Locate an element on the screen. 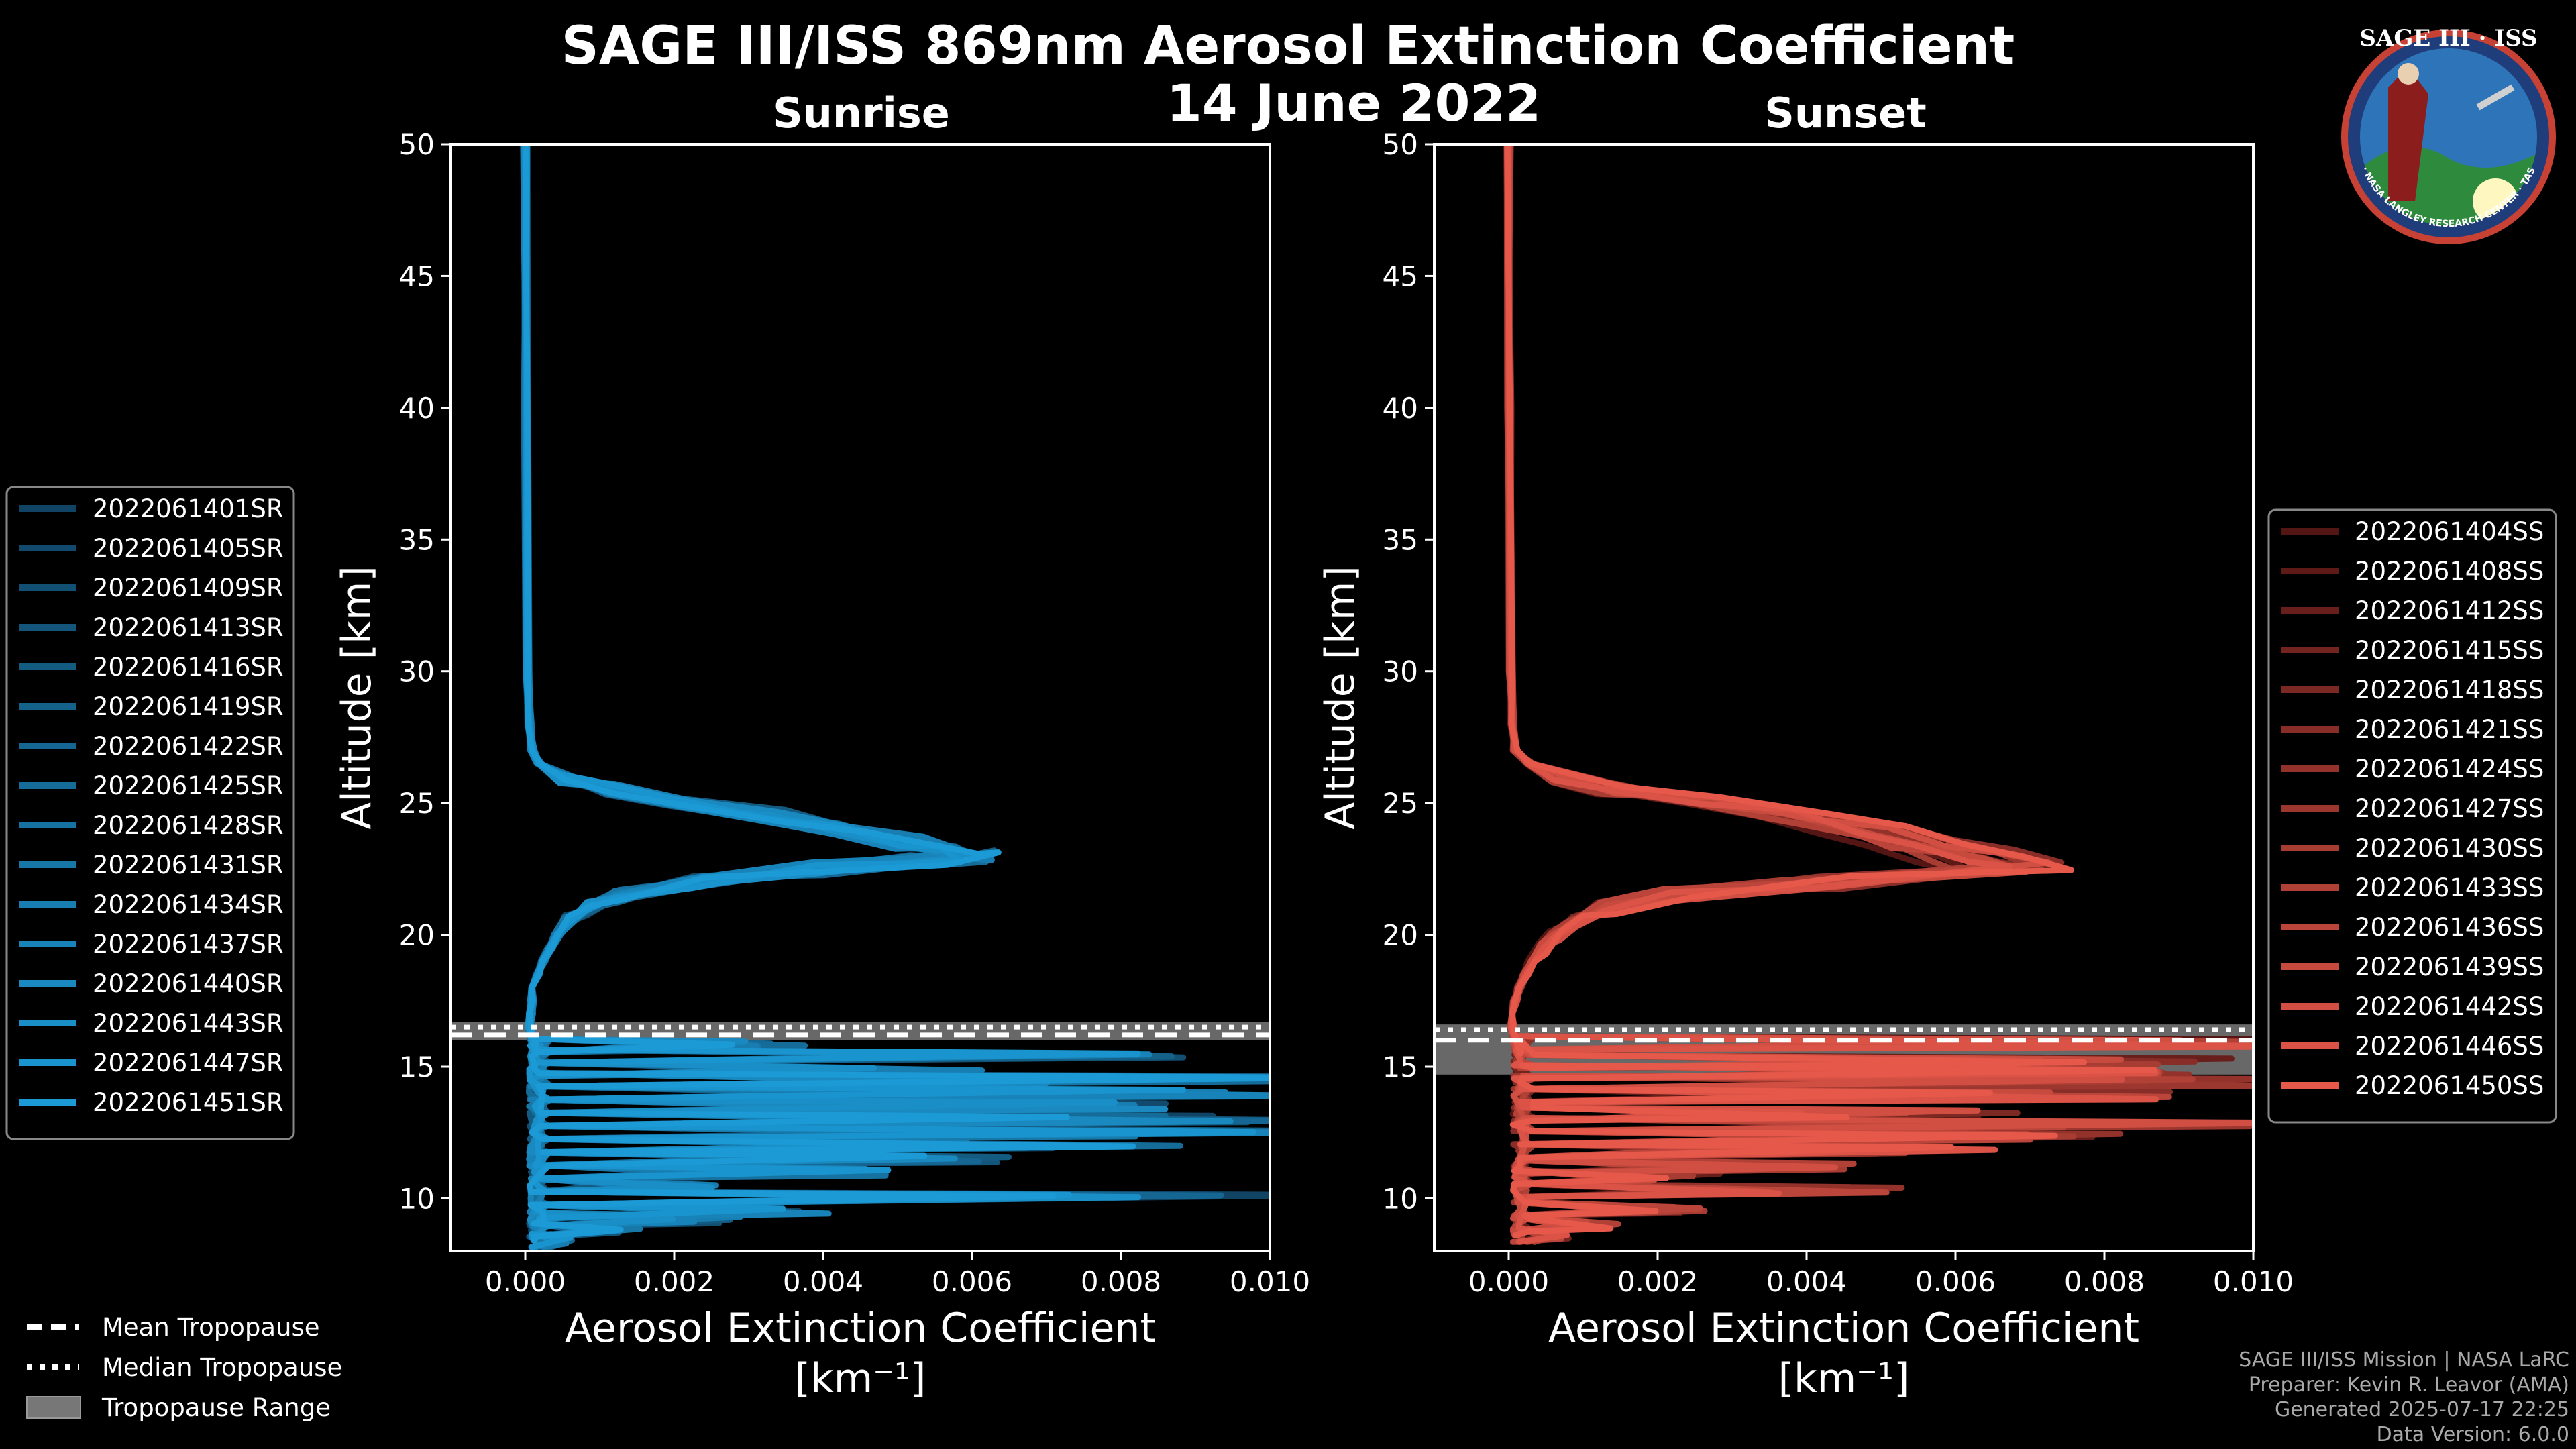 This screenshot has width=2576, height=1449. chart-subtitle-date: 14 June 2022 is located at coordinates (1354, 103).